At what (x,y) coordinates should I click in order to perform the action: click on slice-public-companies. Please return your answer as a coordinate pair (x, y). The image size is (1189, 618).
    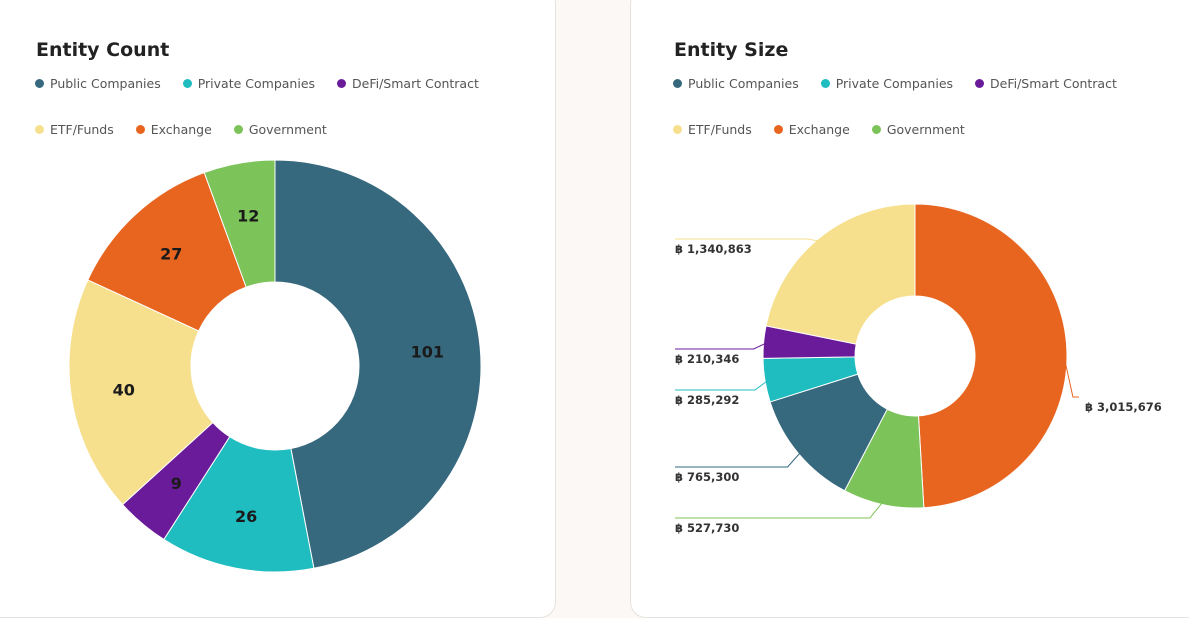
    Looking at the image, I should click on (378, 364).